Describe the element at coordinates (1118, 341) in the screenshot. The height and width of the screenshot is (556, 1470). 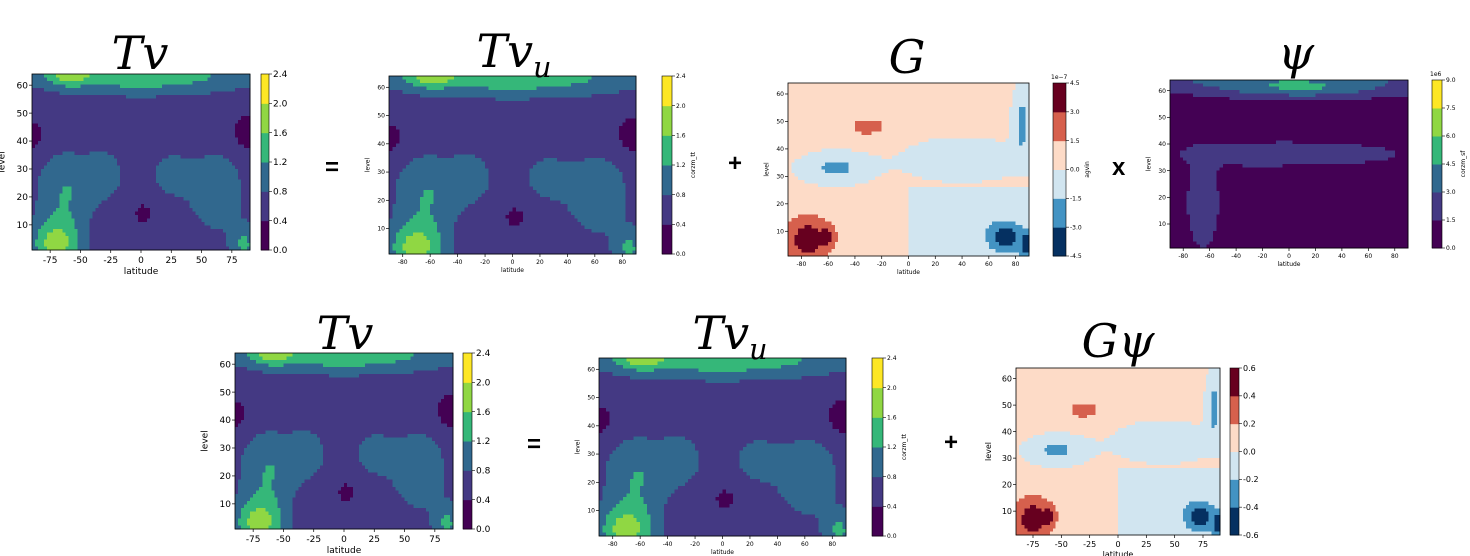
I see `chart-title: Gψ` at that location.